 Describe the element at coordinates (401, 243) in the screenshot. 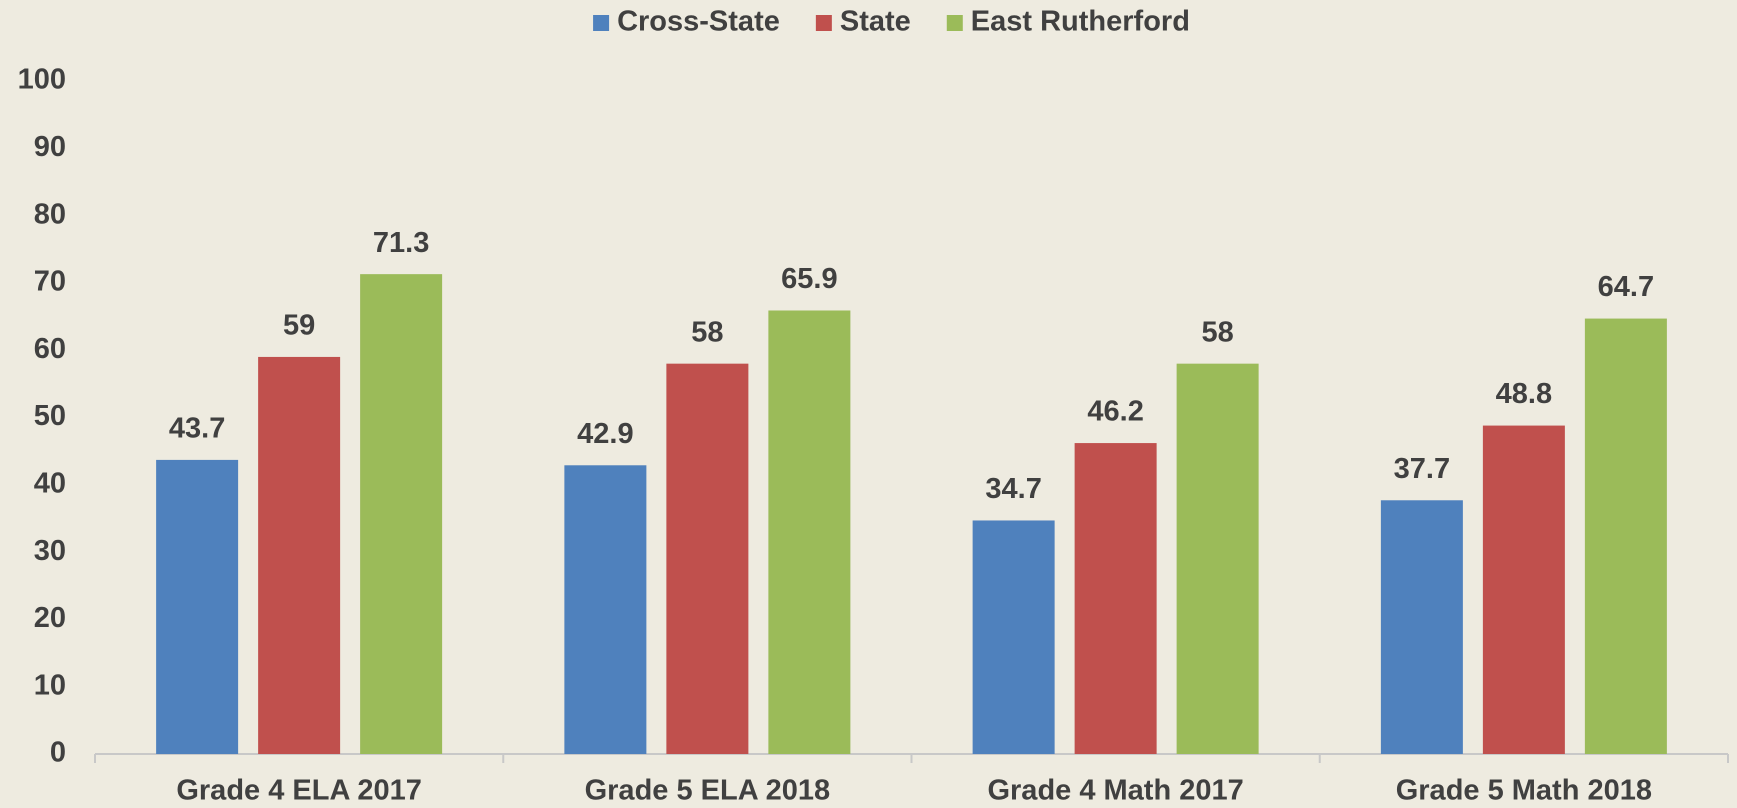

I see `data-label: 71.3` at that location.